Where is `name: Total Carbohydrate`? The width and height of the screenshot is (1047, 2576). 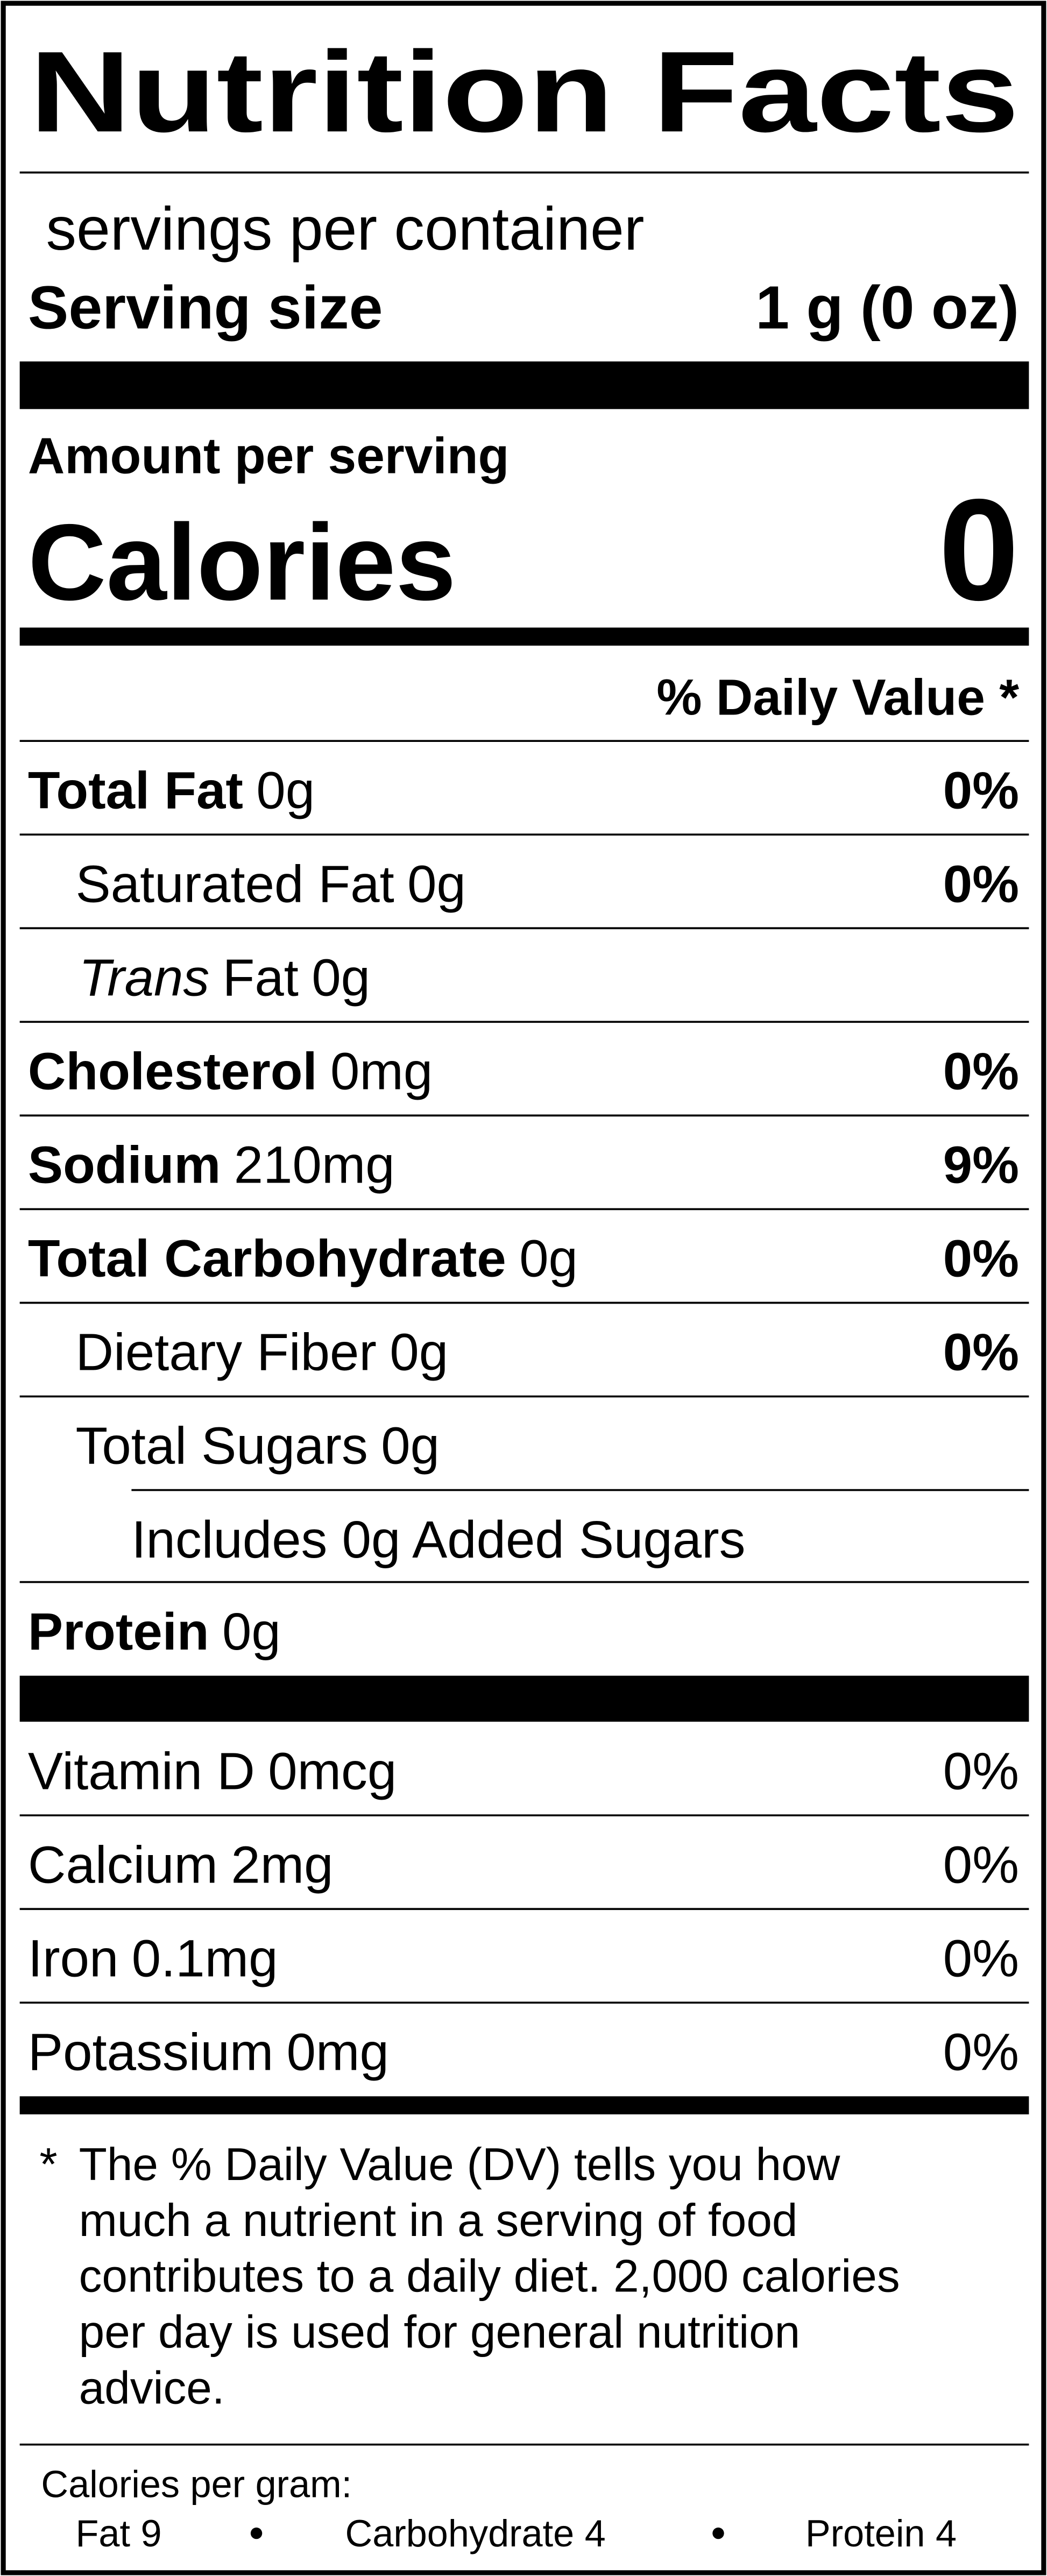 name: Total Carbohydrate is located at coordinates (267, 1258).